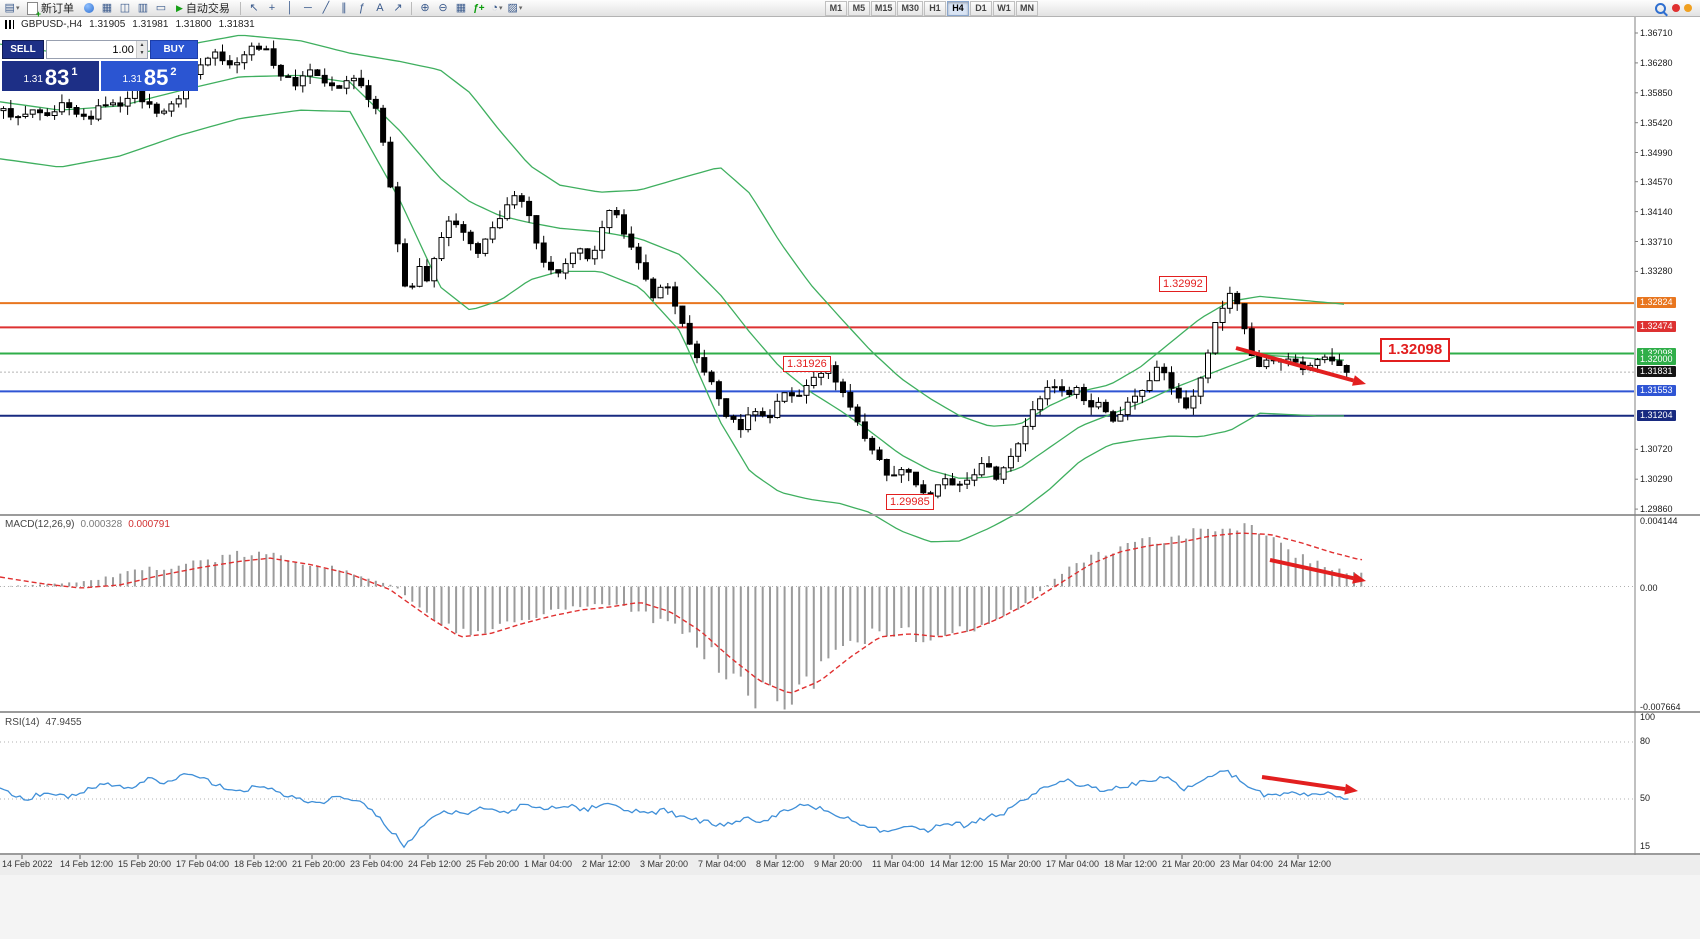 This screenshot has height=939, width=1700. I want to click on candle-chart-icon, so click(9, 24).